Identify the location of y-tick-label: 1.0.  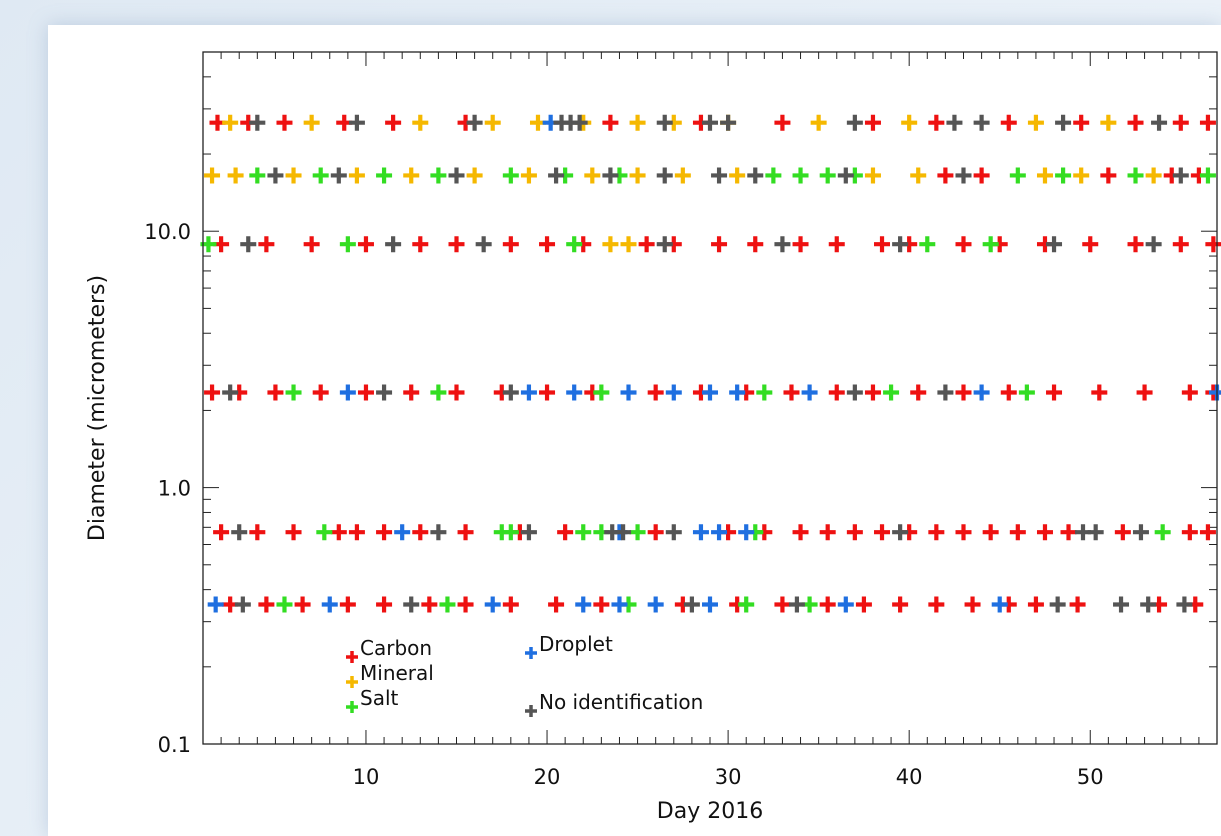
(174, 489).